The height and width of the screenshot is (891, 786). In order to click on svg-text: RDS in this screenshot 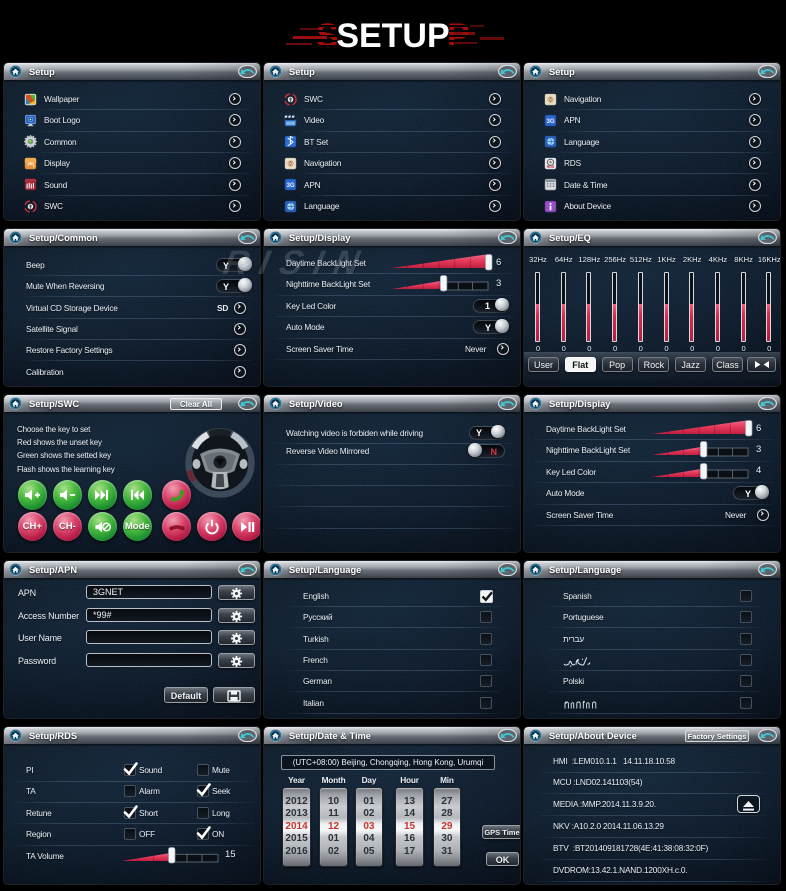, I will do `click(551, 167)`.